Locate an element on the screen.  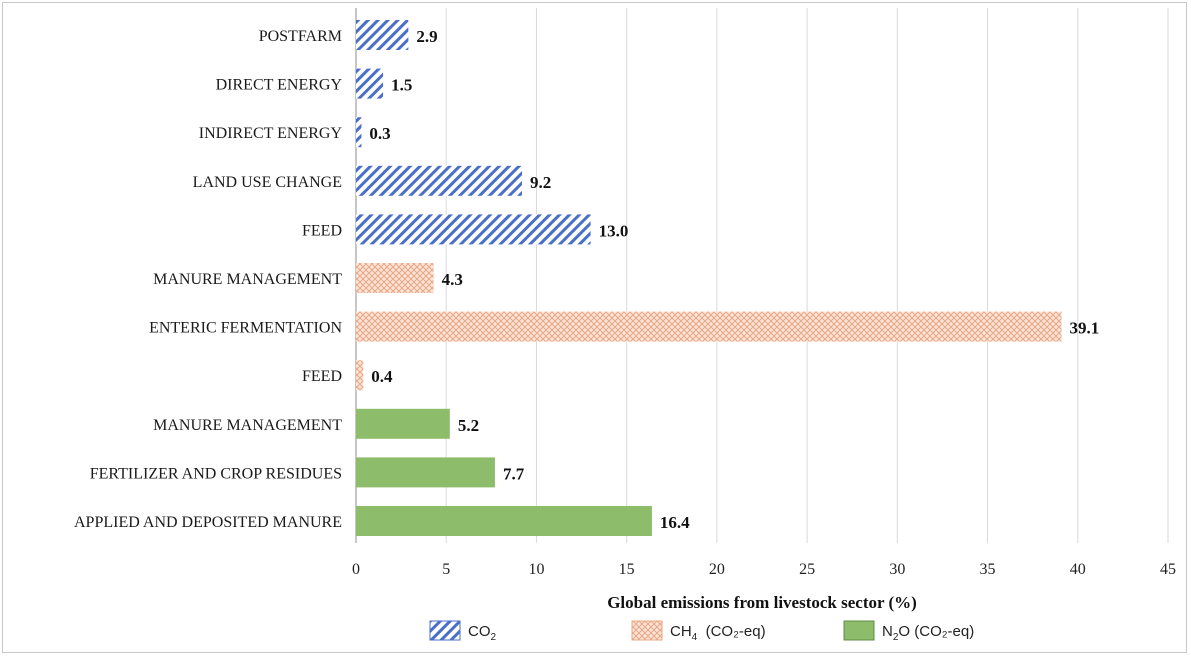
value-label: 39.1 is located at coordinates (1085, 328).